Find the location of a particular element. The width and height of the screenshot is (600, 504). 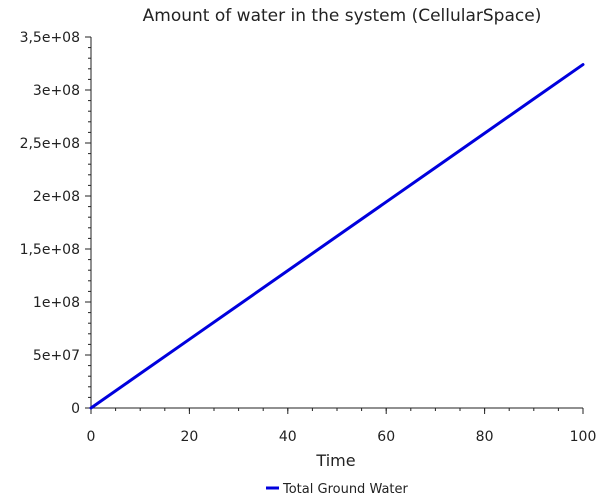

y-tick-label: 3,5e+08 is located at coordinates (50, 38).